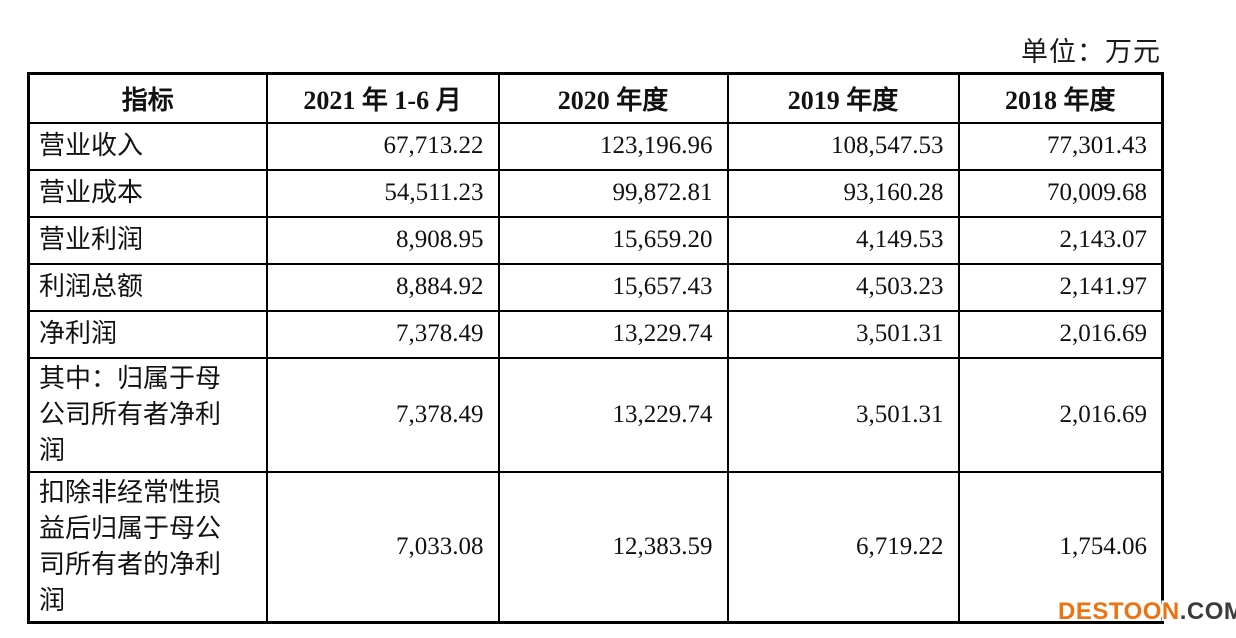  Describe the element at coordinates (147, 146) in the screenshot. I see `row-label: 营业收入` at that location.